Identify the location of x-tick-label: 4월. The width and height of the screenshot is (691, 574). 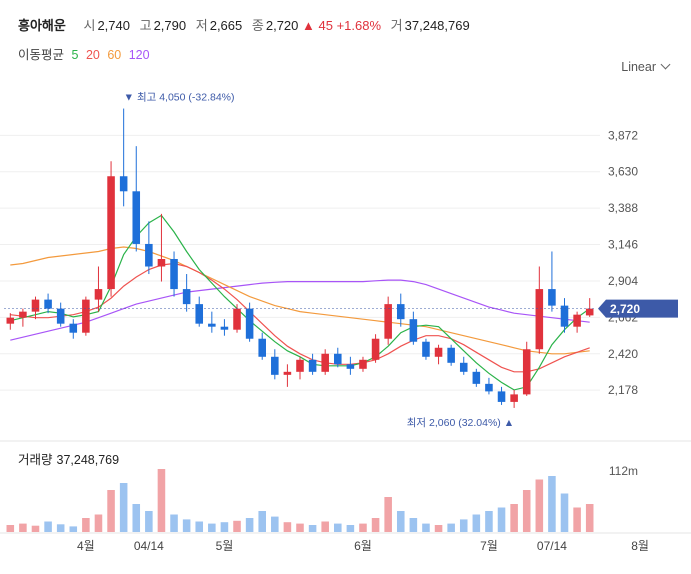
(86, 546).